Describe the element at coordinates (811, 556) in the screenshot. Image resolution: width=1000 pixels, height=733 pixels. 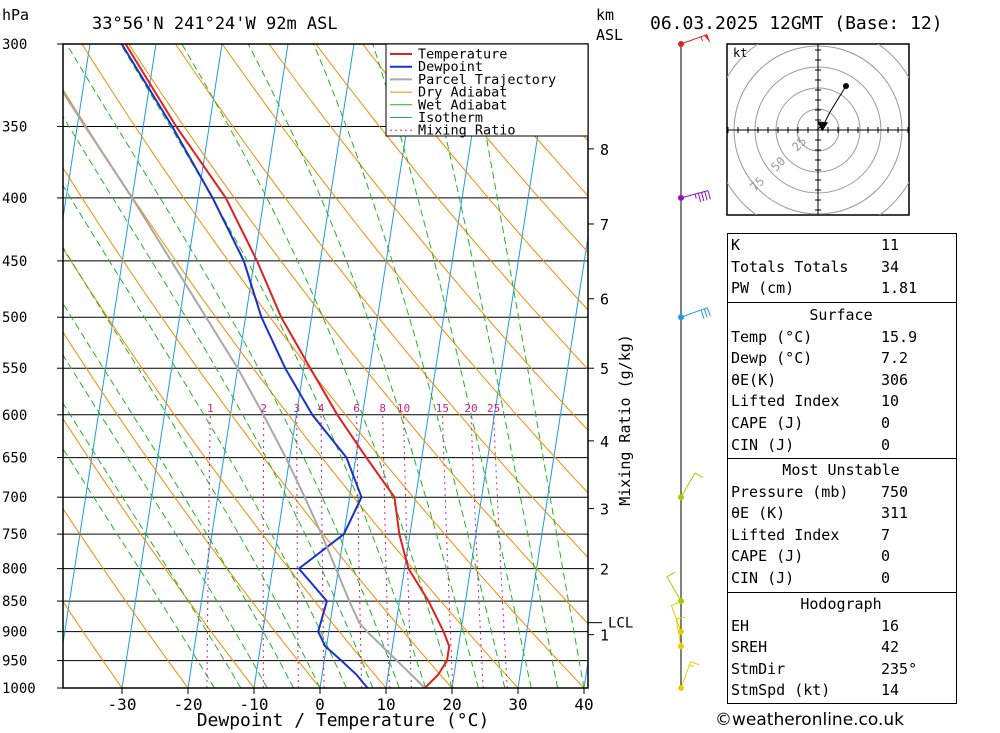
I see `index-row: CAPE (J) 0` at that location.